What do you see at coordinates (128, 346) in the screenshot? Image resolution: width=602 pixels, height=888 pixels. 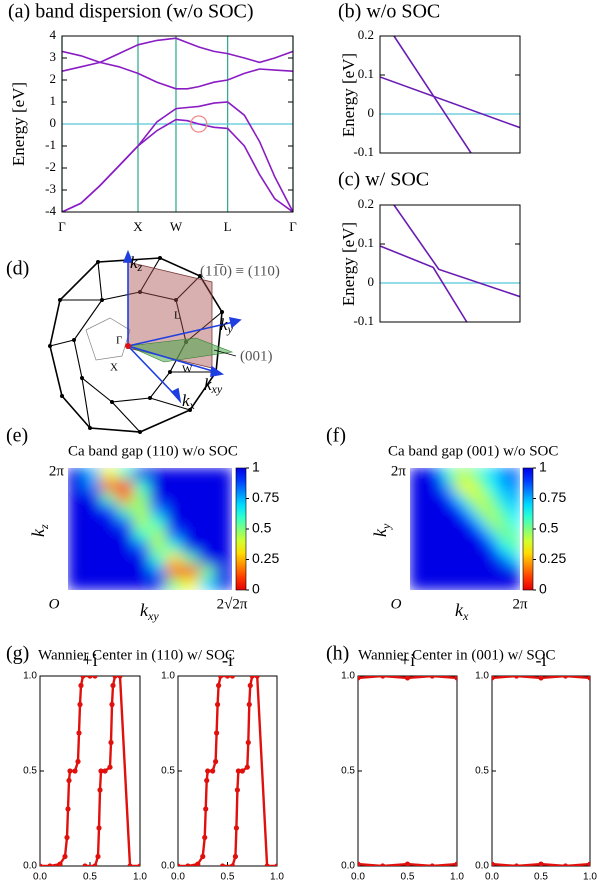 I see `gamma-point` at bounding box center [128, 346].